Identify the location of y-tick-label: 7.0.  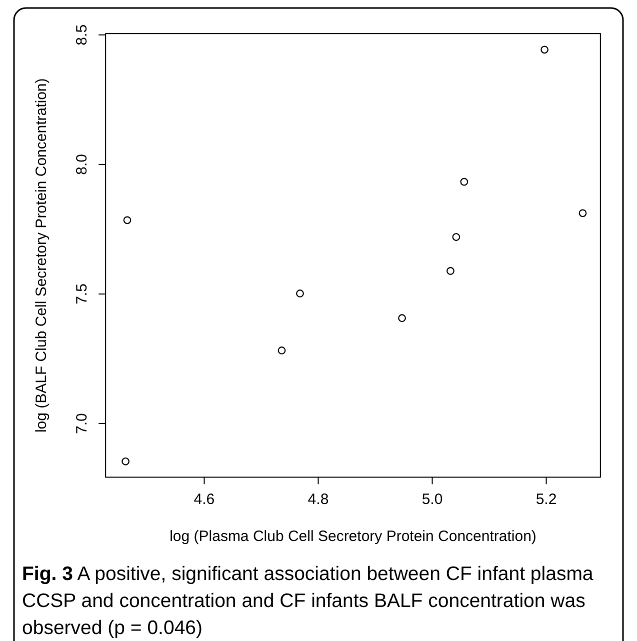
(82, 423).